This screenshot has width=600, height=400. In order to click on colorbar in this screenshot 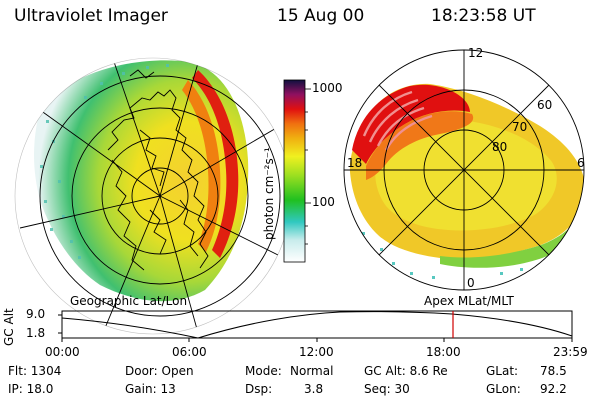, I will do `click(297, 171)`.